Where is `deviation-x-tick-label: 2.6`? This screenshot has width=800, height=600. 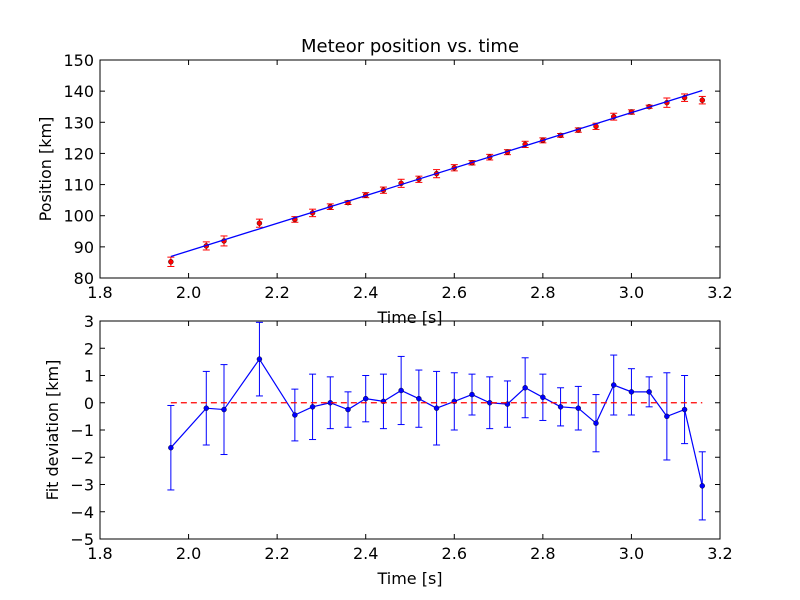
deviation-x-tick-label: 2.6 is located at coordinates (454, 553).